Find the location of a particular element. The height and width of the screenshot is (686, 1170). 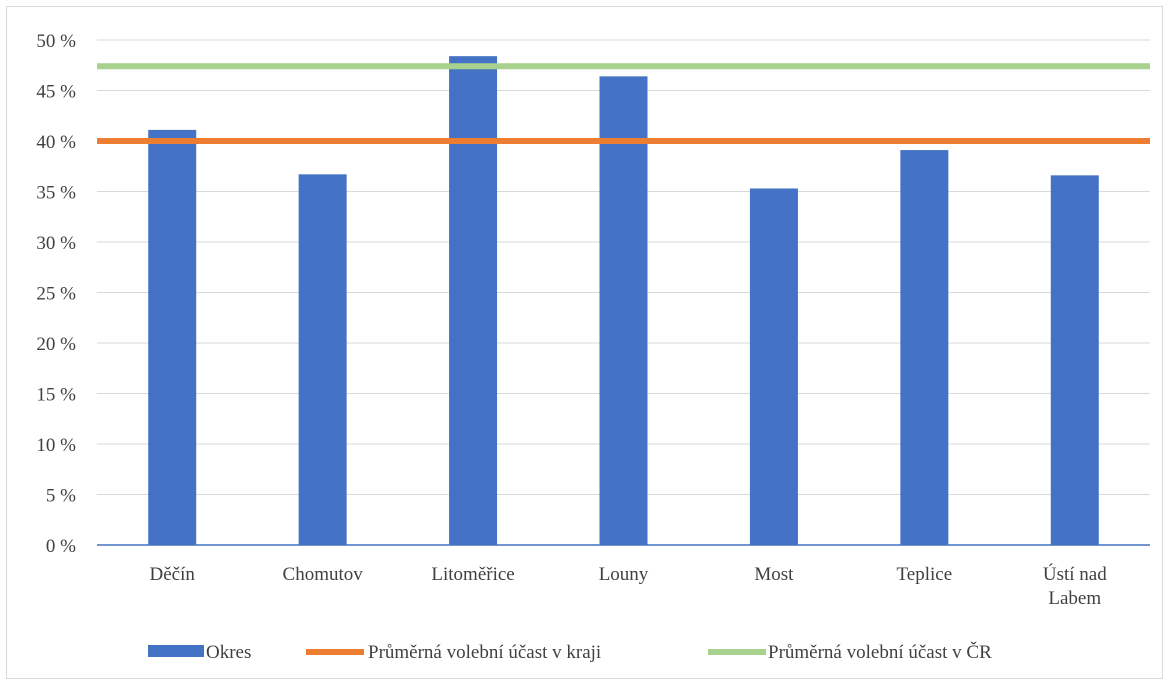

x-category-label: Chomutov is located at coordinates (323, 574).